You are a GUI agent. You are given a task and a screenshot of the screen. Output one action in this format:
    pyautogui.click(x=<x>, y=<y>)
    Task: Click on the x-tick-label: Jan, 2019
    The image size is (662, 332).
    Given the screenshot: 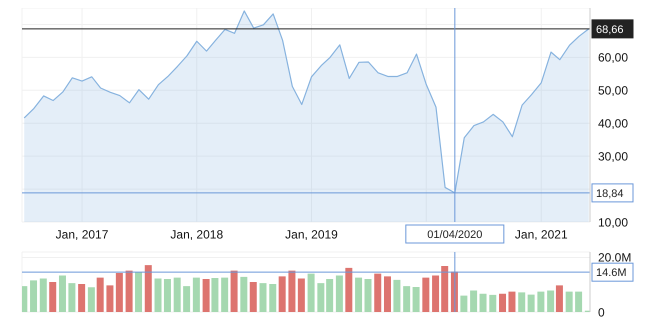 What is the action you would take?
    pyautogui.click(x=311, y=235)
    